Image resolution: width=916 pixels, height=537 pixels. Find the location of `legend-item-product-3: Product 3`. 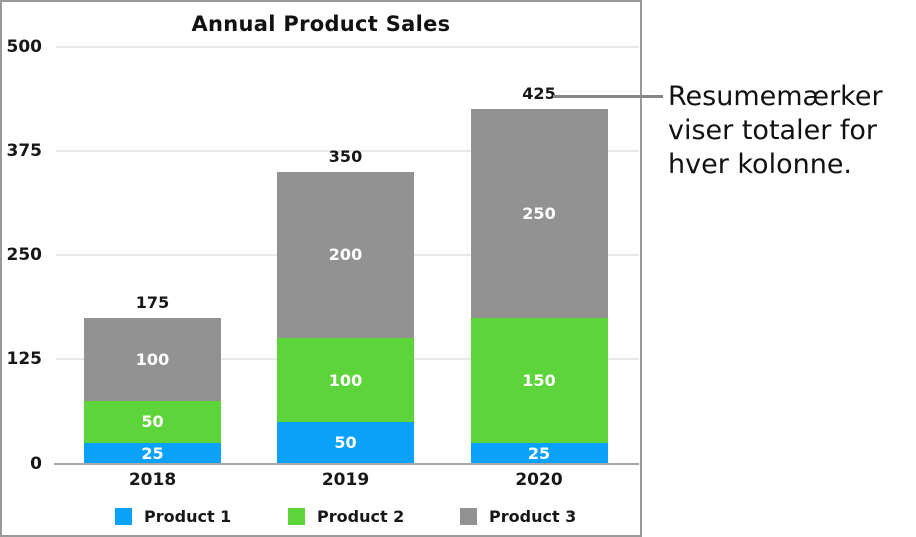

legend-item-product-3: Product 3 is located at coordinates (518, 516).